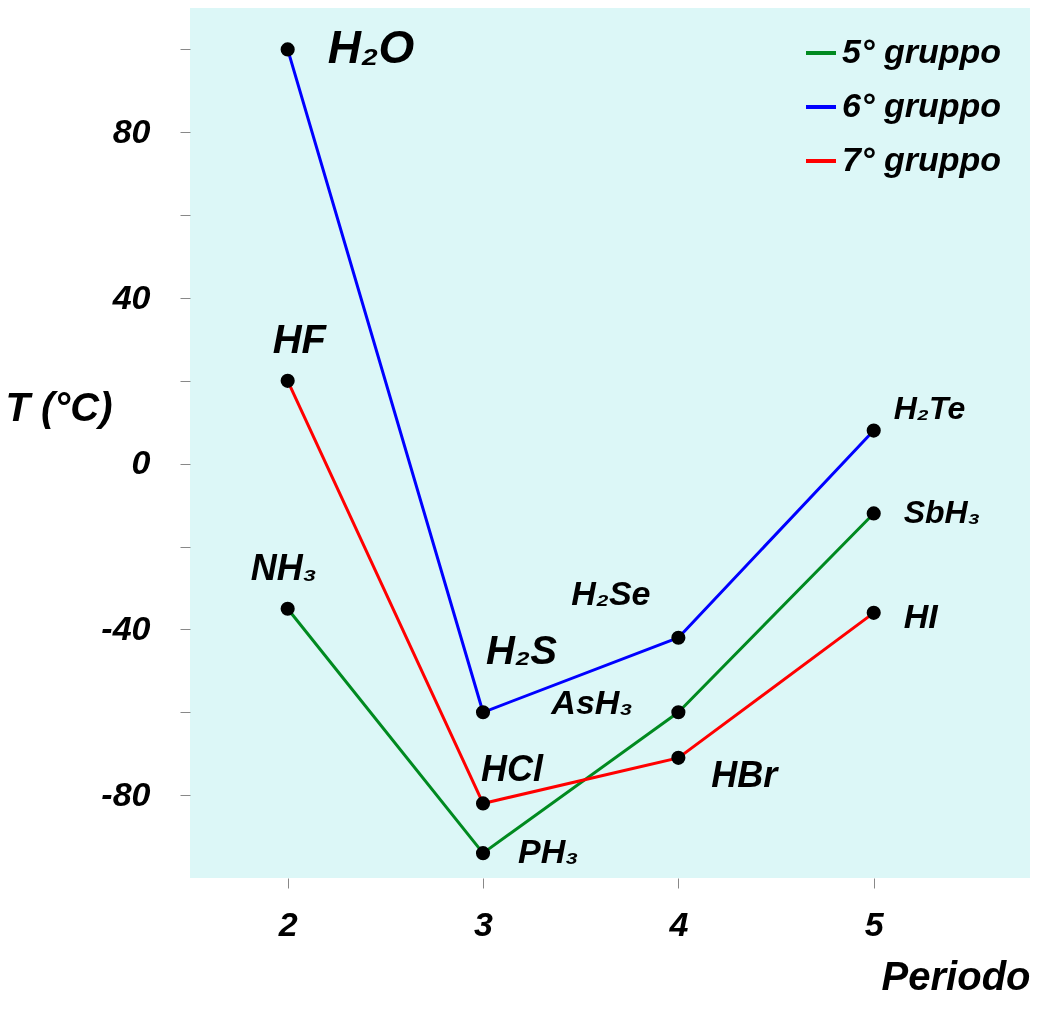  Describe the element at coordinates (126, 793) in the screenshot. I see `y-tick-label: -80` at that location.